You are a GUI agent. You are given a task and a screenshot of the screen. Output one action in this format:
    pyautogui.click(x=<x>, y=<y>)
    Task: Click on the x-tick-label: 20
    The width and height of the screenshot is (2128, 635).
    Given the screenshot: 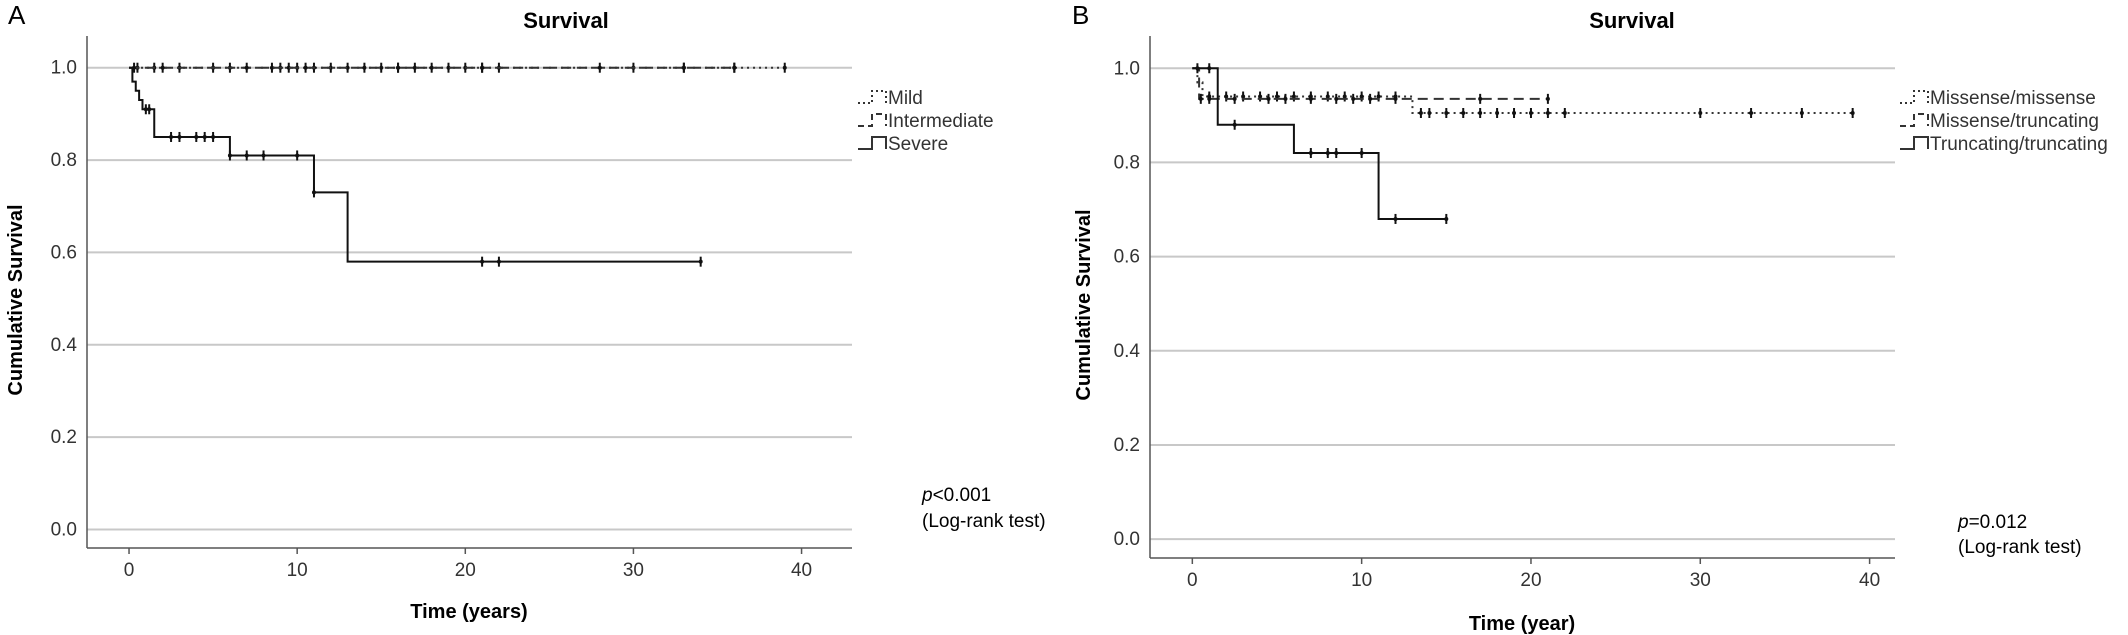 What is the action you would take?
    pyautogui.click(x=465, y=570)
    